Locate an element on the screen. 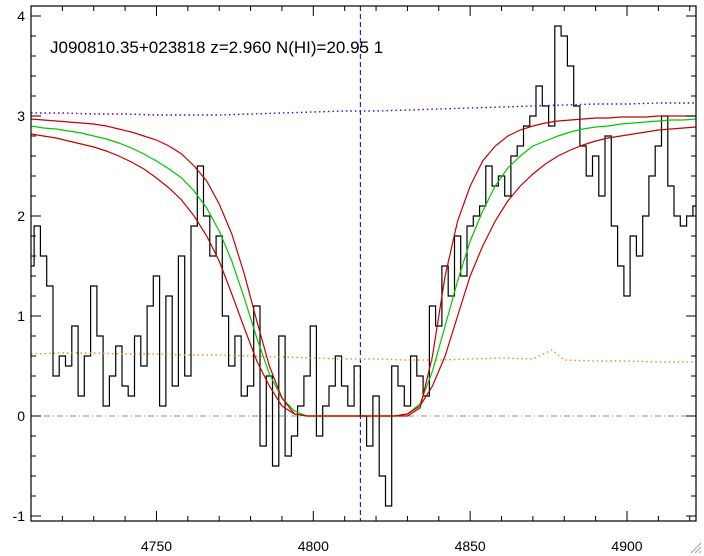  continuum-line is located at coordinates (363, 109).